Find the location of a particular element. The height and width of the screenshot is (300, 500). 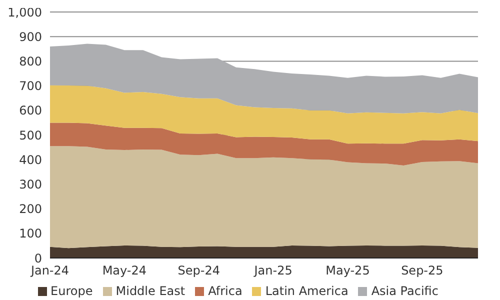

x-tick-label: Sep-25 is located at coordinates (422, 271).